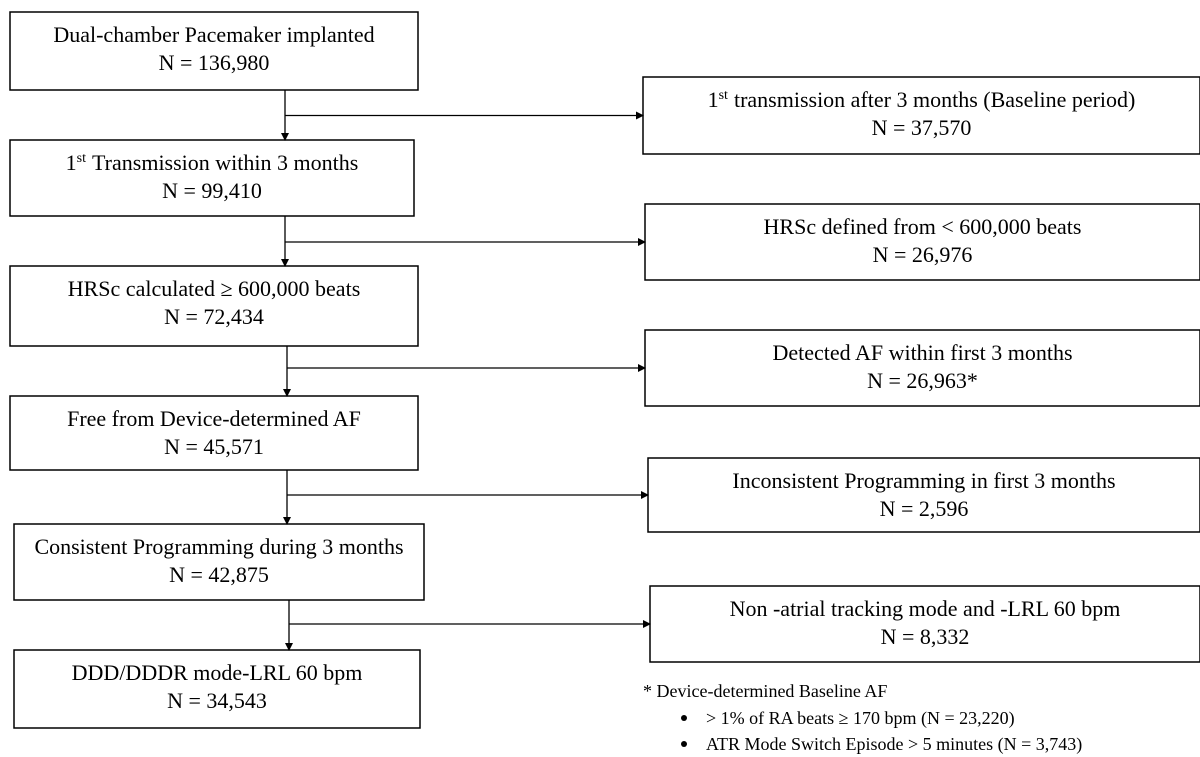  Describe the element at coordinates (214, 446) in the screenshot. I see `count: N = 45,571` at that location.